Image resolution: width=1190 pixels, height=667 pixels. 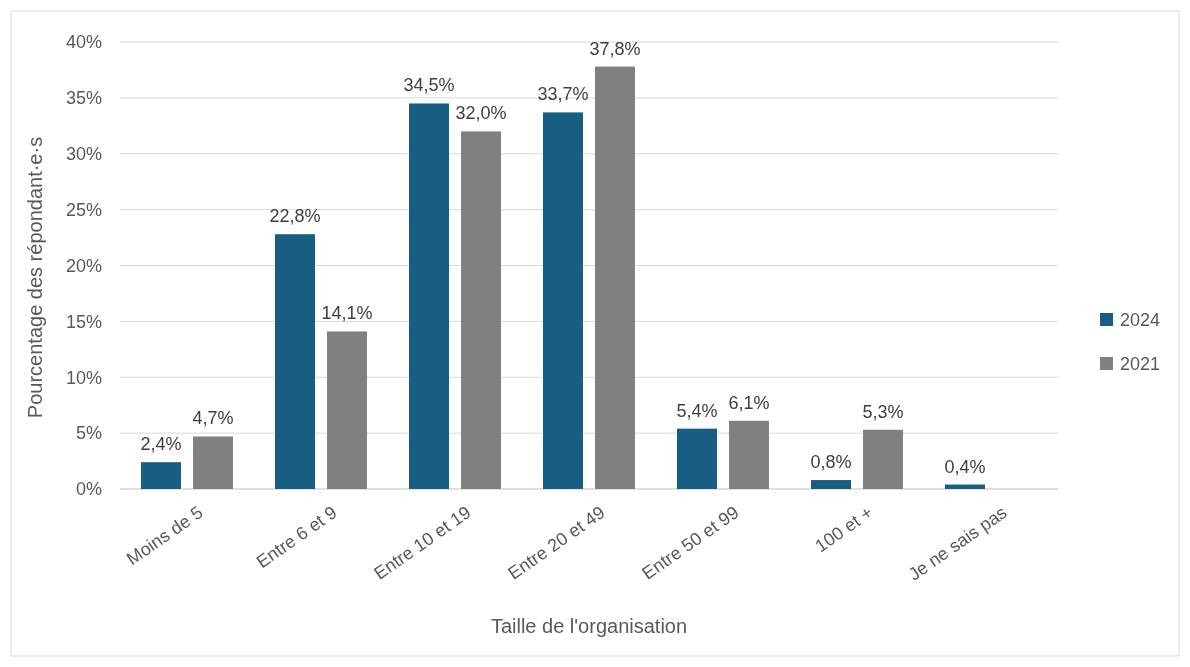 I want to click on data-label: 34,5%, so click(x=429, y=85).